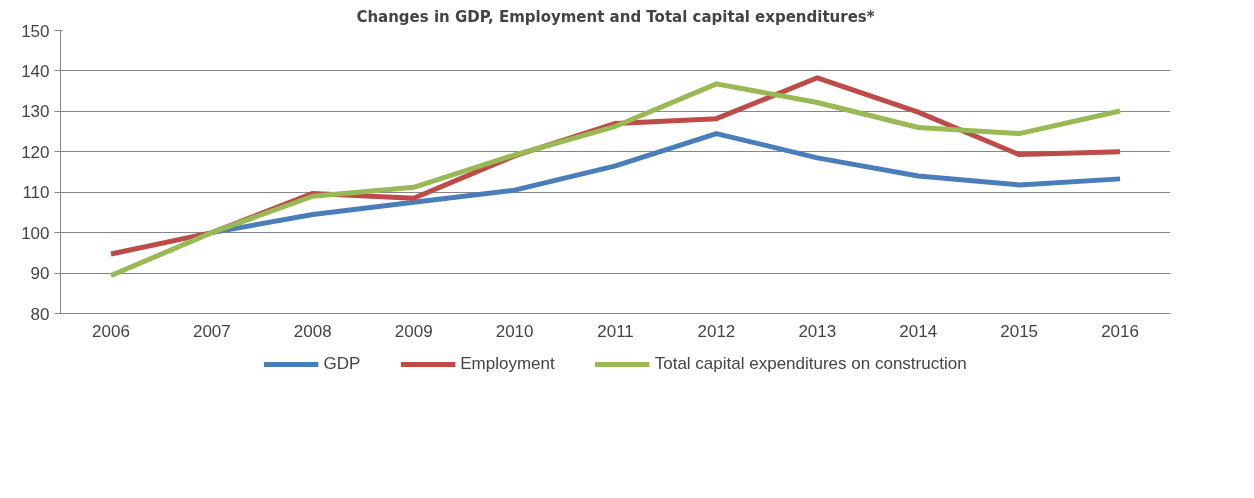 The height and width of the screenshot is (498, 1254). I want to click on chart-title: Changes in GDP, Employment and Total capital expenditures*, so click(615, 16).